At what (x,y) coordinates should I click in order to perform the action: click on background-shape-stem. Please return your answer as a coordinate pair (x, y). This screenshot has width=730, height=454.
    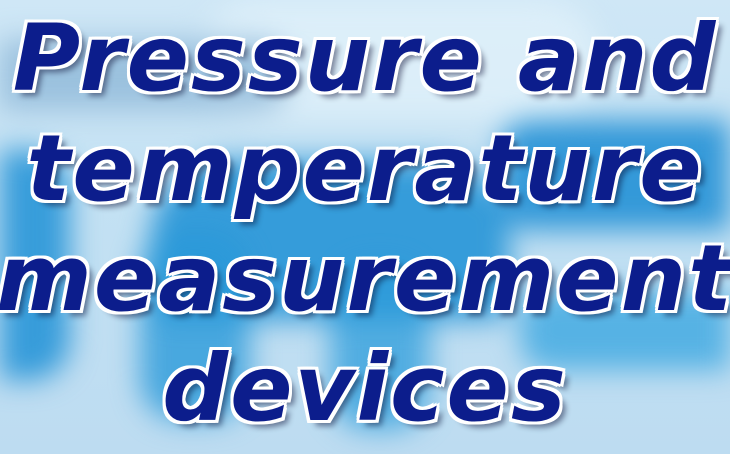
    Looking at the image, I should click on (195, 325).